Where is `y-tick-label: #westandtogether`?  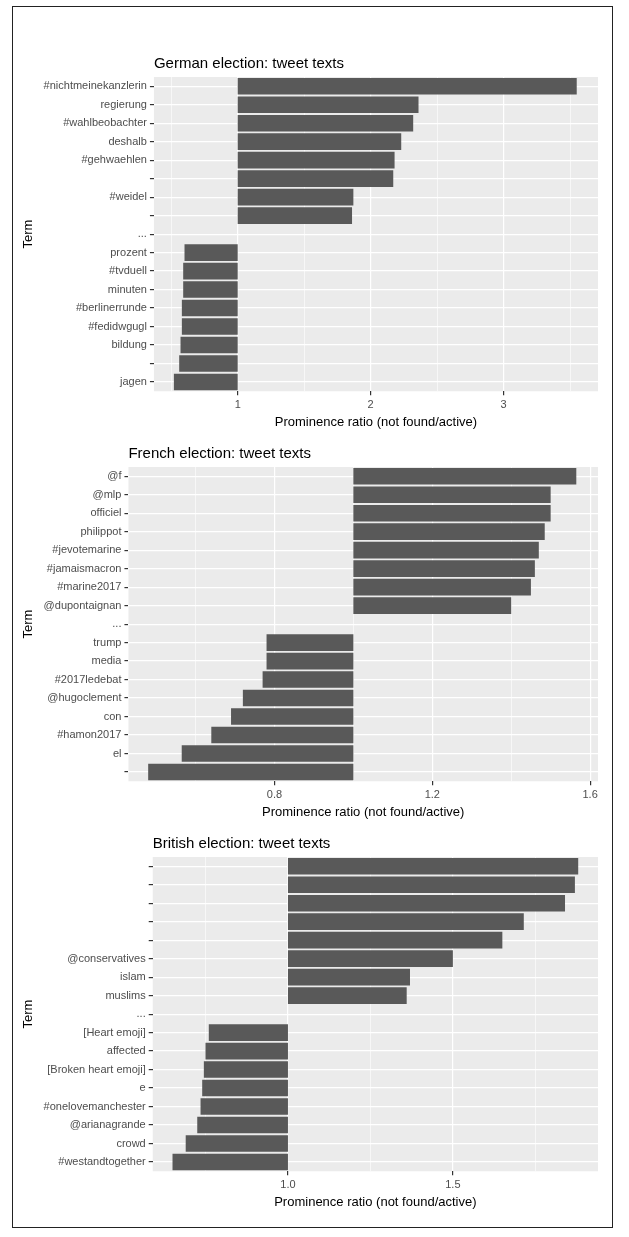
y-tick-label: #westandtogether is located at coordinates (102, 1160).